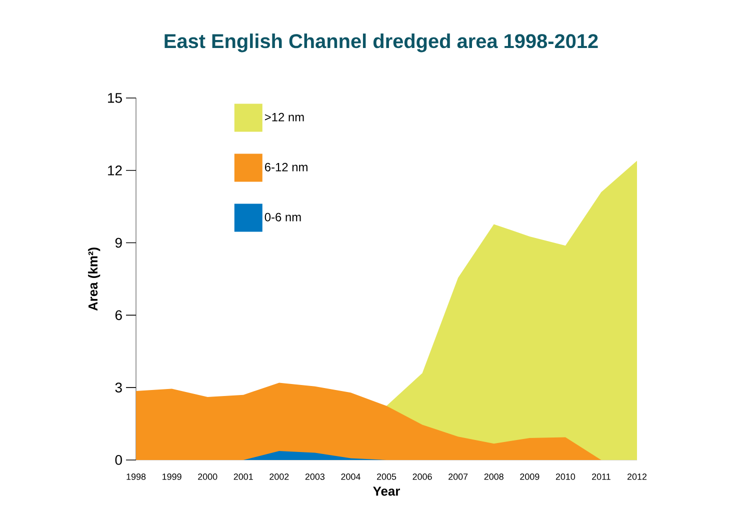 This screenshot has width=753, height=526. Describe the element at coordinates (386, 477) in the screenshot. I see `x-tick-label: 2005` at that location.